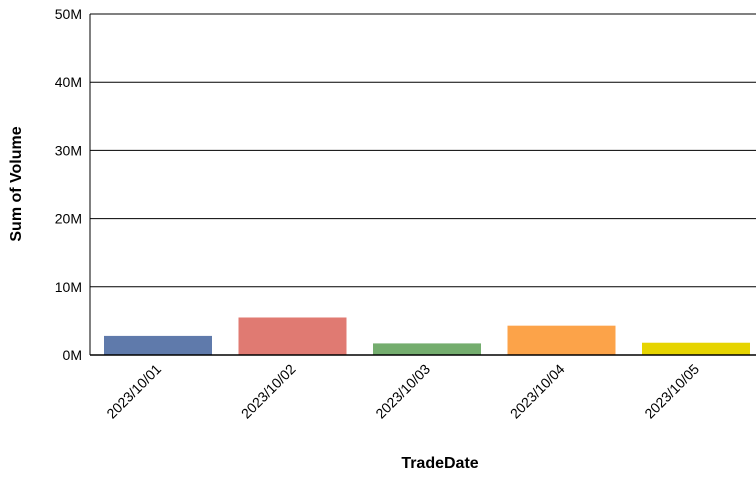 The image size is (756, 477). Describe the element at coordinates (133, 391) in the screenshot. I see `x-tick-label: 2023/10/01` at that location.